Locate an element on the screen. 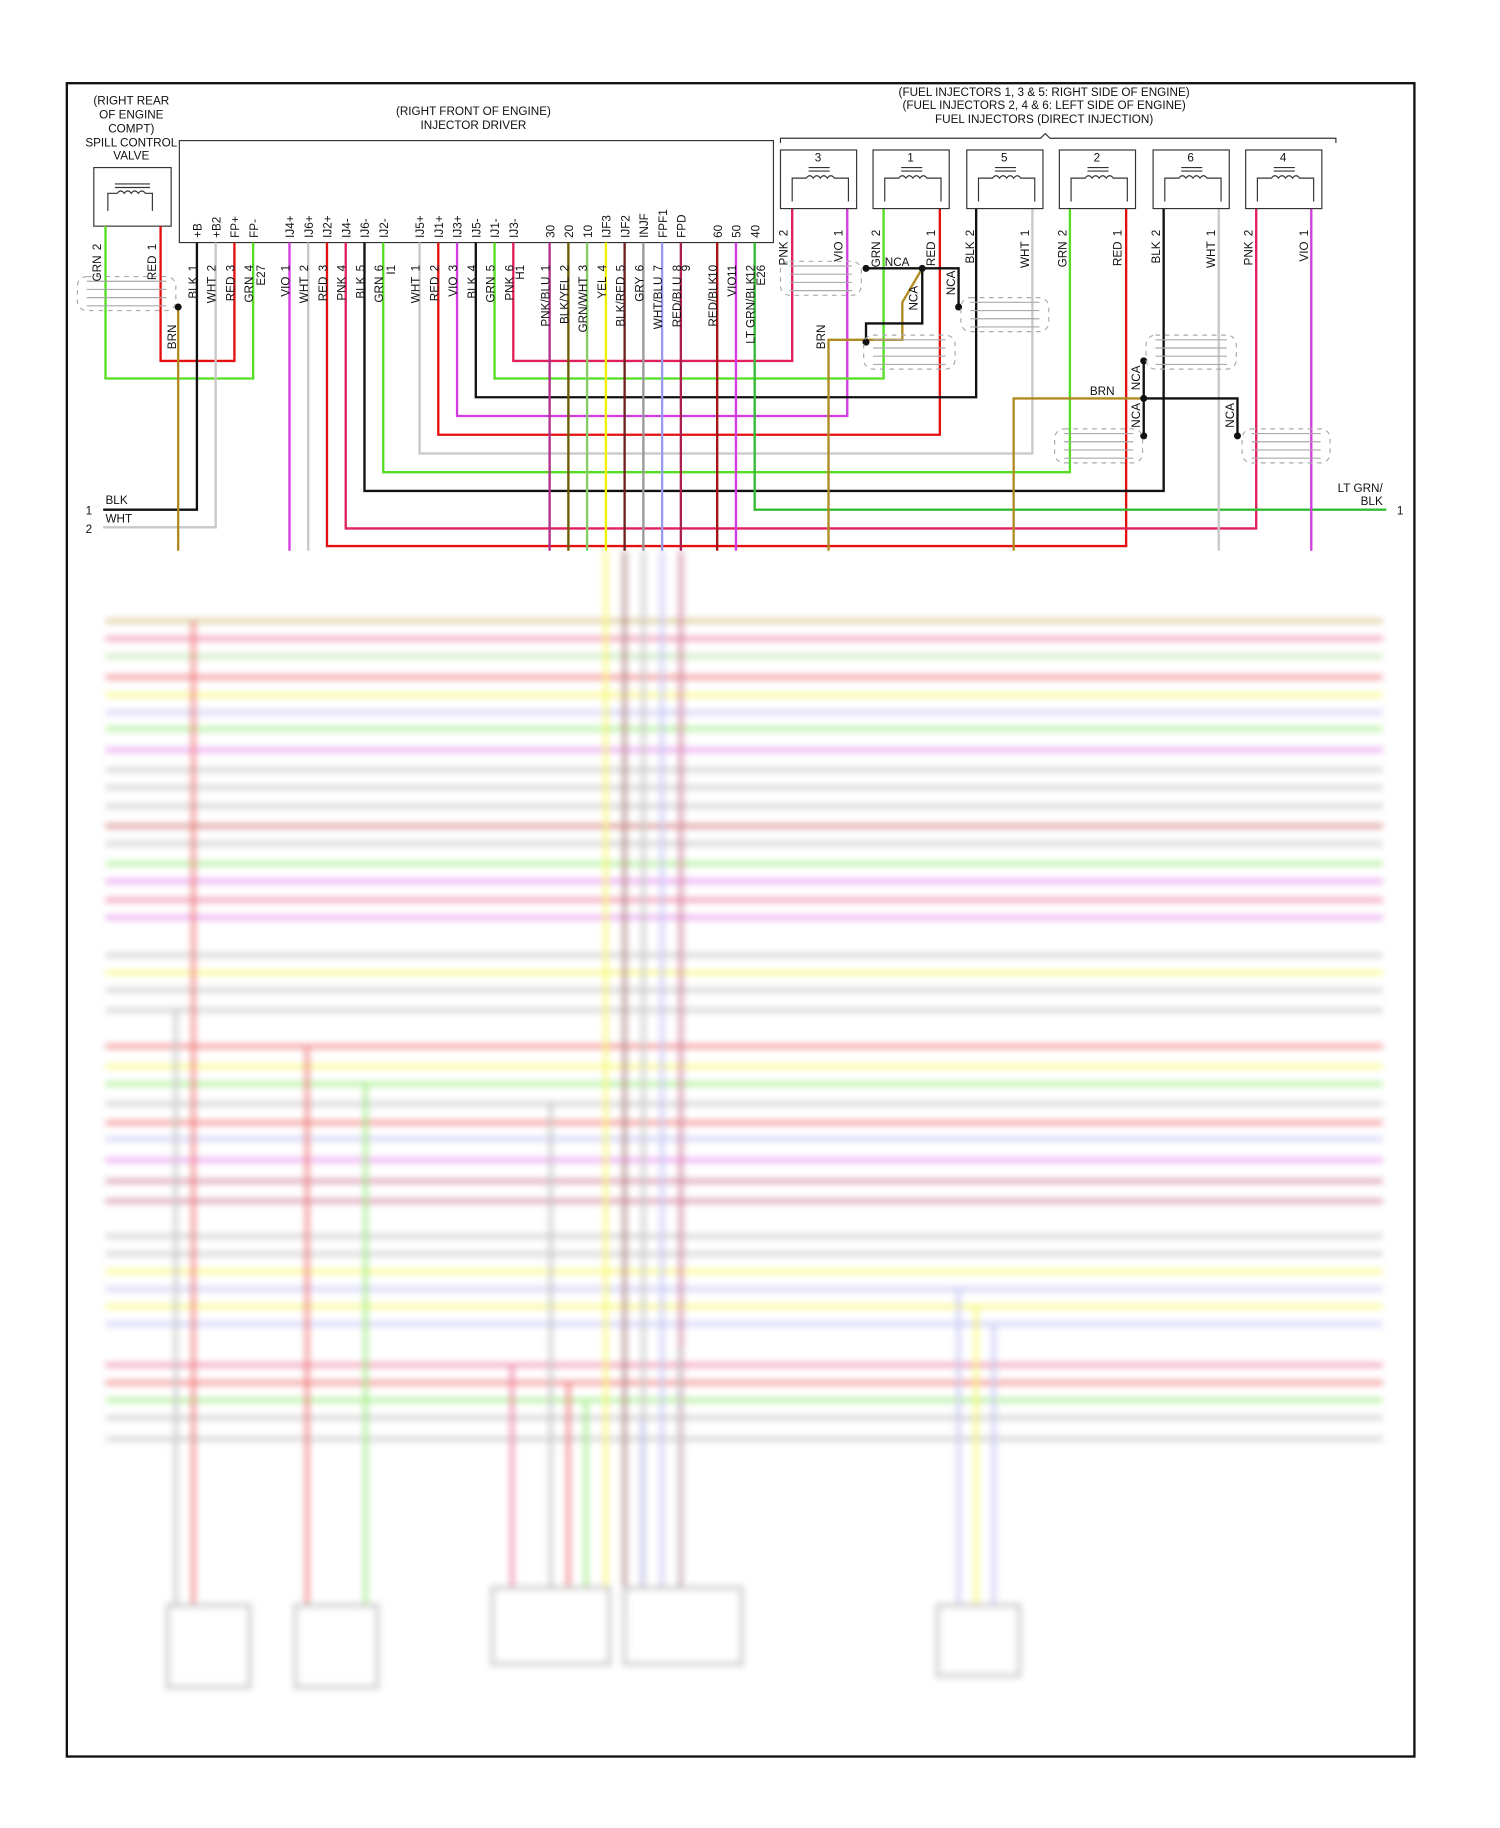 Image resolution: width=1500 pixels, height=1828 pixels. injector-wire-color: PNK is located at coordinates (783, 253).